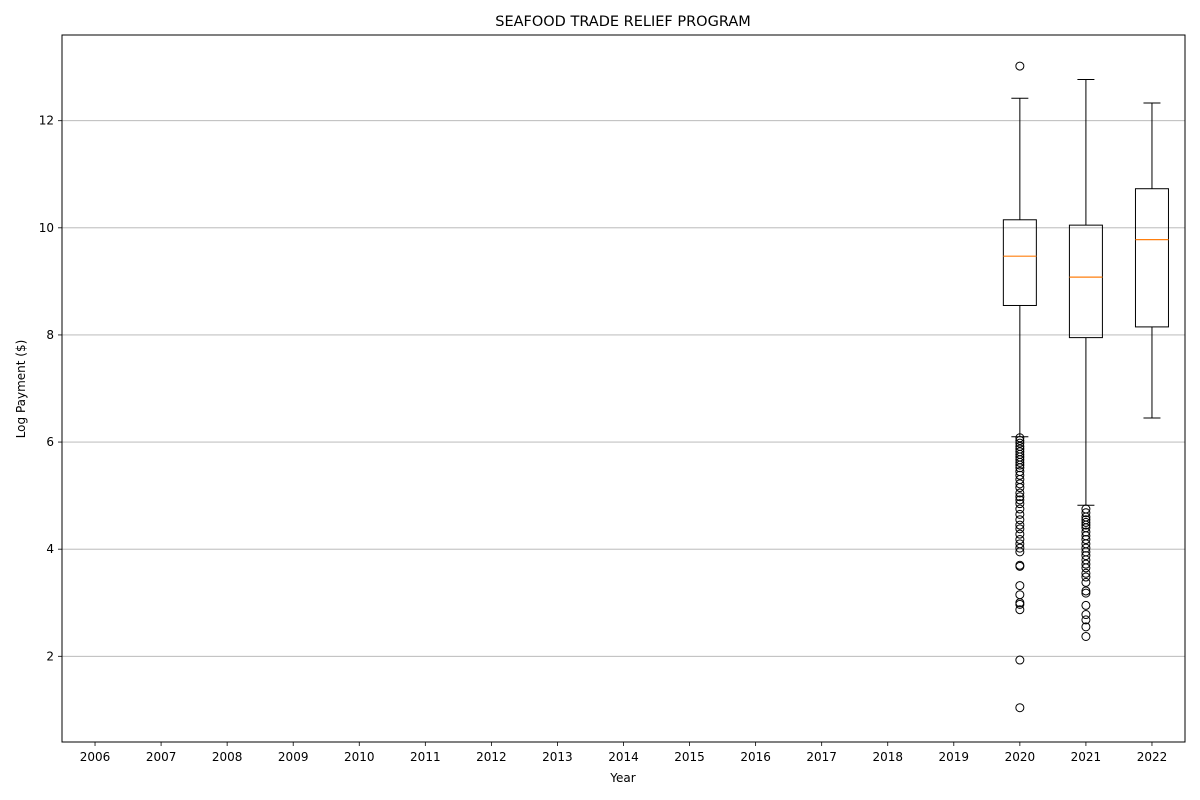  What do you see at coordinates (623, 22) in the screenshot?
I see `chart-title: SEAFOOD TRADE RELIEF PROGRAM` at bounding box center [623, 22].